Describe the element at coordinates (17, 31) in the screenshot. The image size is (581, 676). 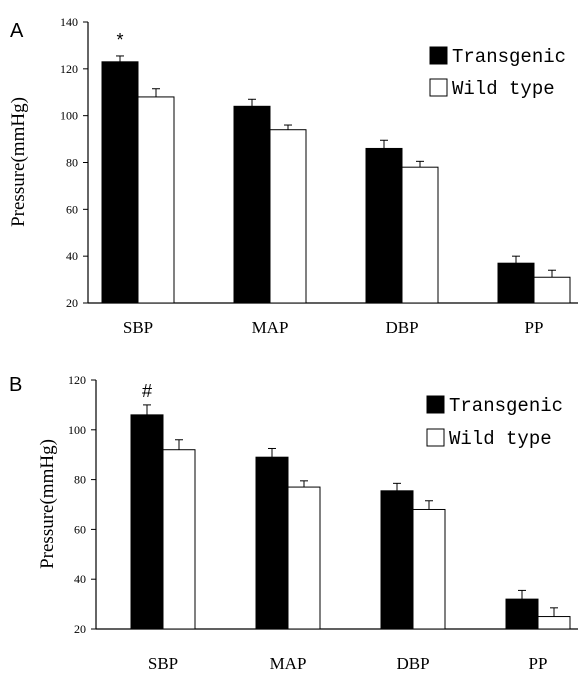
I see `panel-label: A` at that location.